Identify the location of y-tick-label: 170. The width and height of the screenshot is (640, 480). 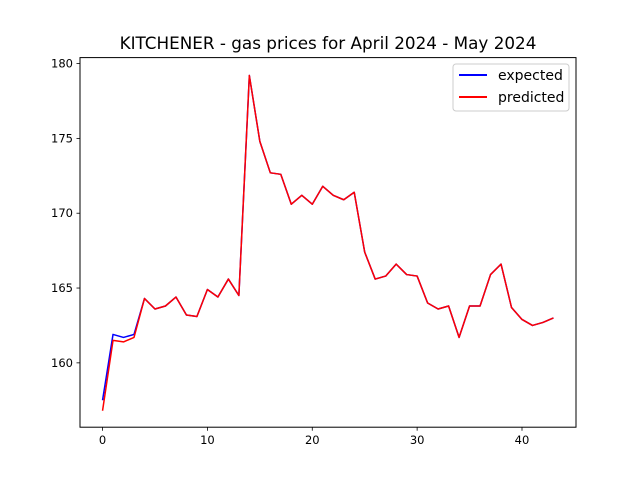
(62, 213).